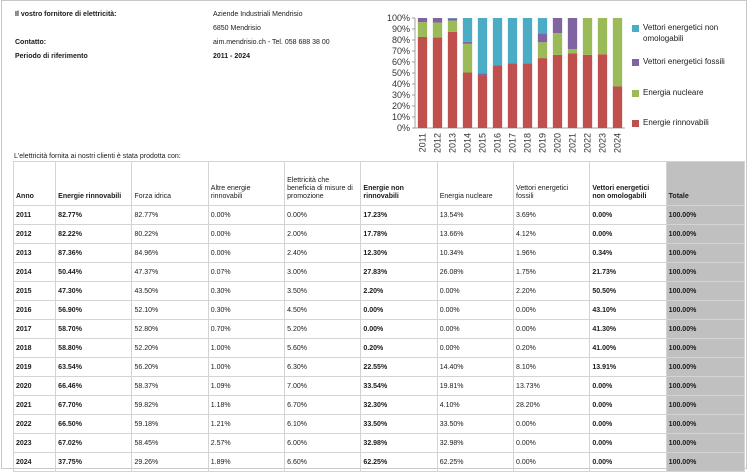 Image resolution: width=750 pixels, height=472 pixels. Describe the element at coordinates (475, 462) in the screenshot. I see `cell-nuclear: 62.25%` at that location.